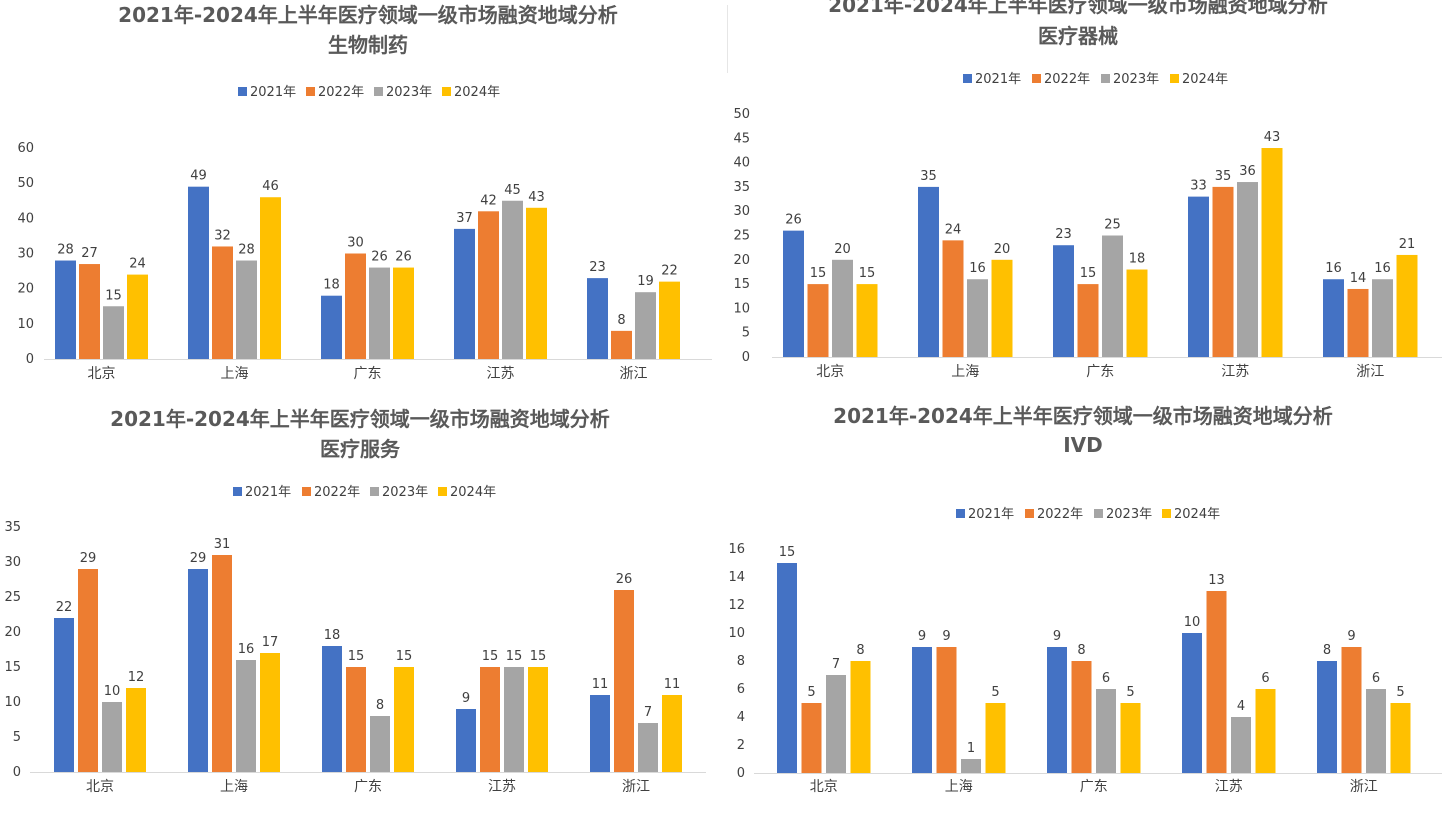 The width and height of the screenshot is (1450, 817). I want to click on y-tick-label: 10, so click(25, 324).